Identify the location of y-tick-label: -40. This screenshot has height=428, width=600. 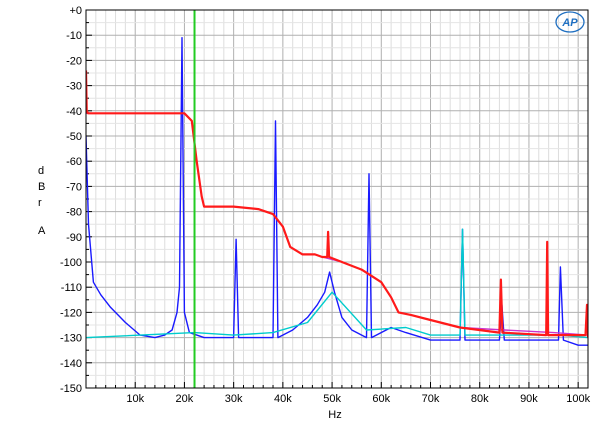
(74, 112).